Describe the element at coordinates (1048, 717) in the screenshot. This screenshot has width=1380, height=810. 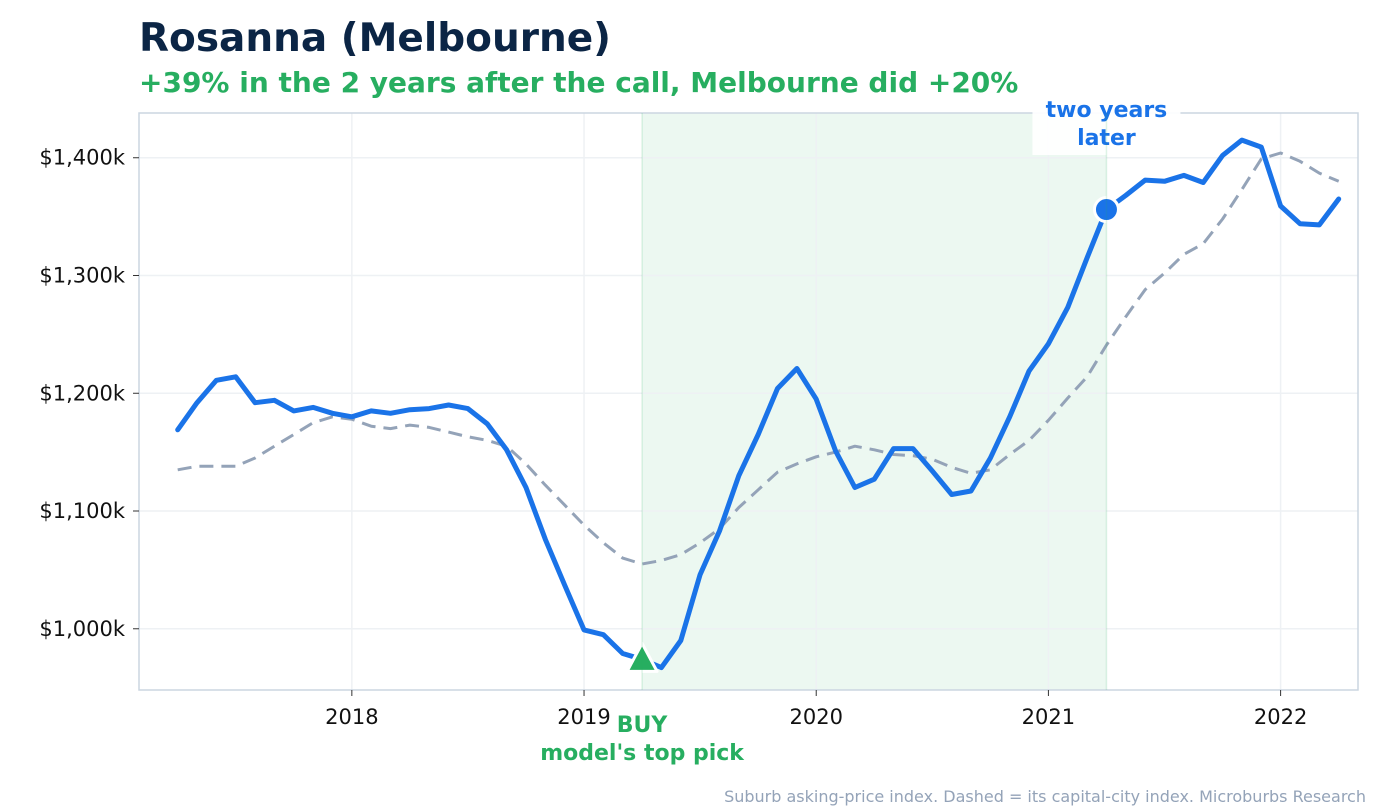
I see `x-tick-label: 2021` at that location.